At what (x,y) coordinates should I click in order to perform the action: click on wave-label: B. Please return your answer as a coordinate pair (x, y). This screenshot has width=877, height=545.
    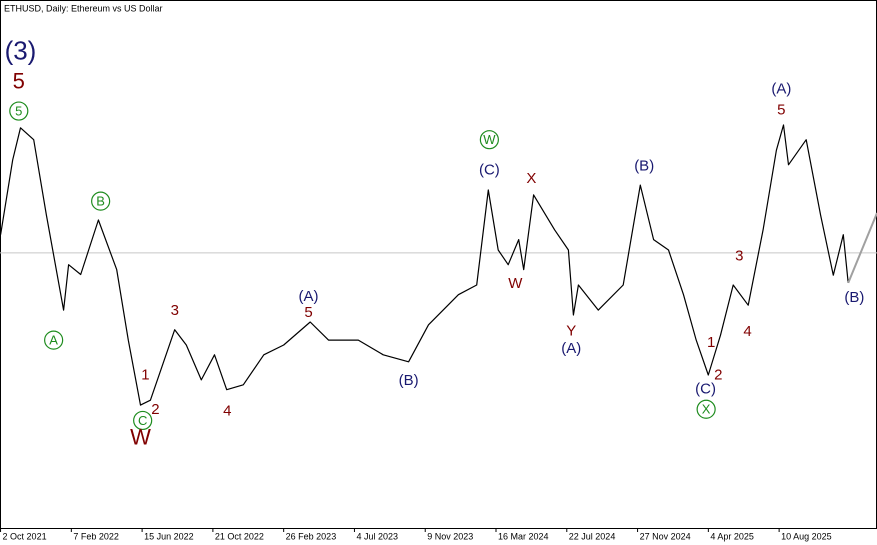
    Looking at the image, I should click on (100, 201).